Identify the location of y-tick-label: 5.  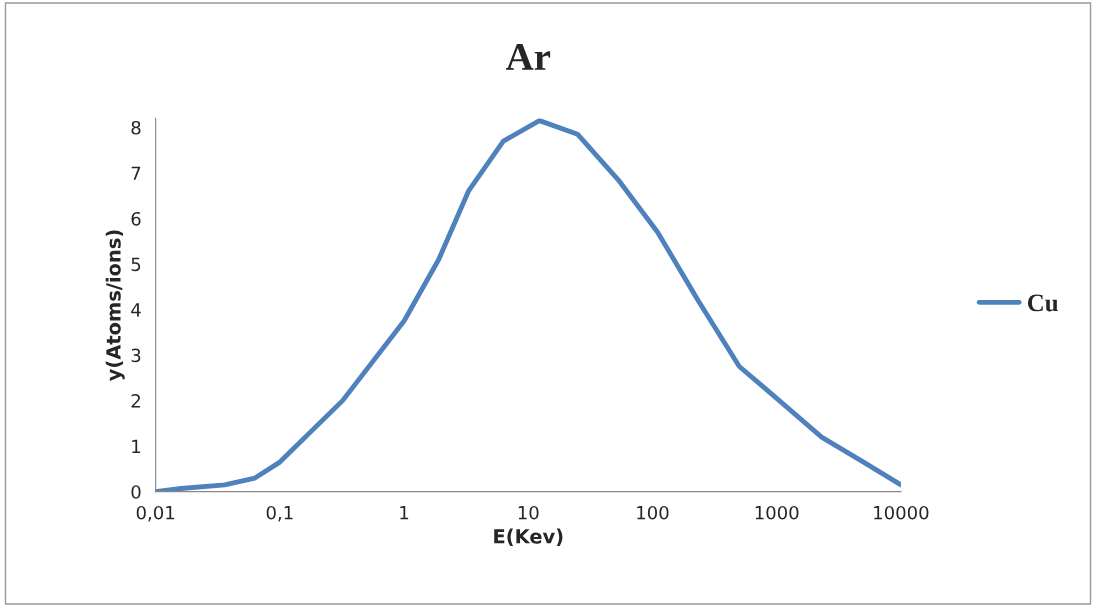
(136, 264).